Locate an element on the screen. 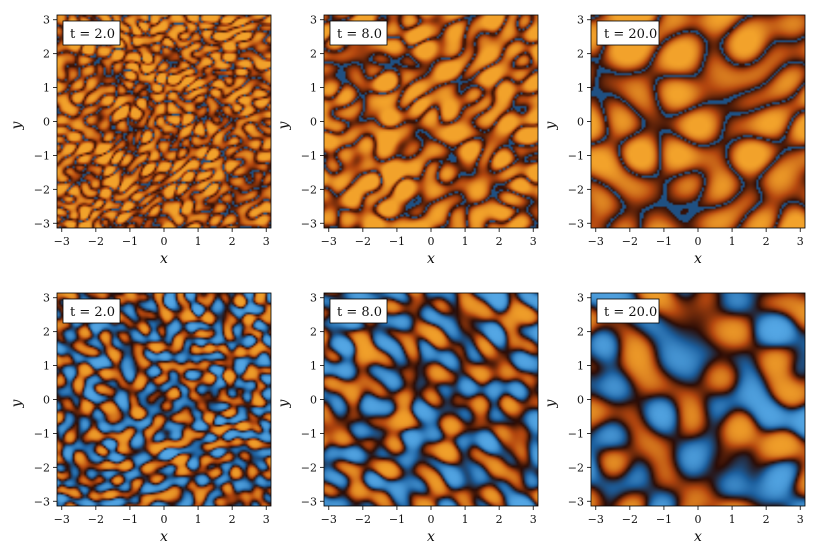 This screenshot has height=554, width=830. panel-bottom-1: −3 −2 −1 0 1 2 3 −3 −2 −1 0 1 2 3 x y t = 2.0 is located at coordinates (140, 418).